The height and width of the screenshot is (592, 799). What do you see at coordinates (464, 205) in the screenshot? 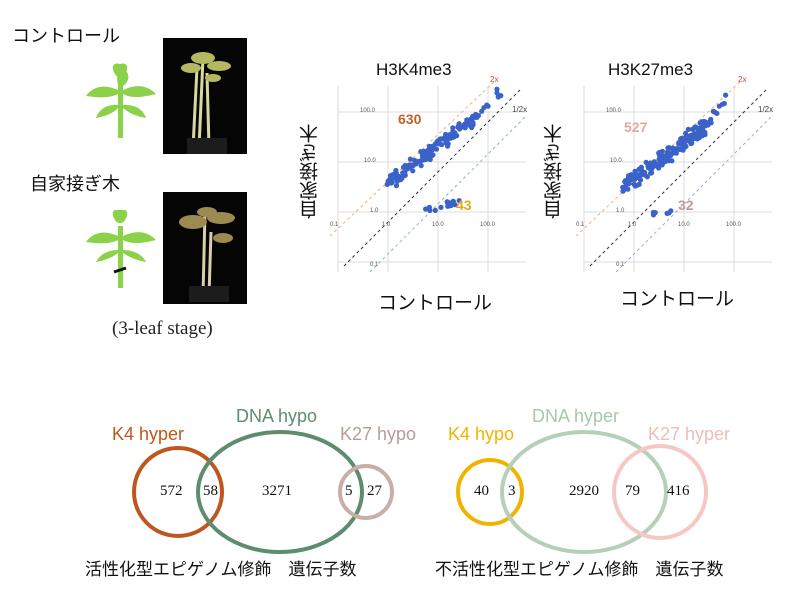
I see `plot1-lower-count: 43` at bounding box center [464, 205].